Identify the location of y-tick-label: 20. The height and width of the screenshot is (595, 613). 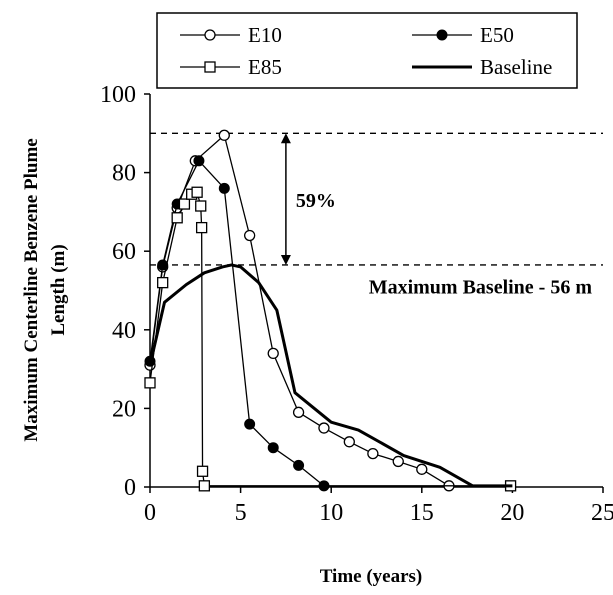
(124, 409).